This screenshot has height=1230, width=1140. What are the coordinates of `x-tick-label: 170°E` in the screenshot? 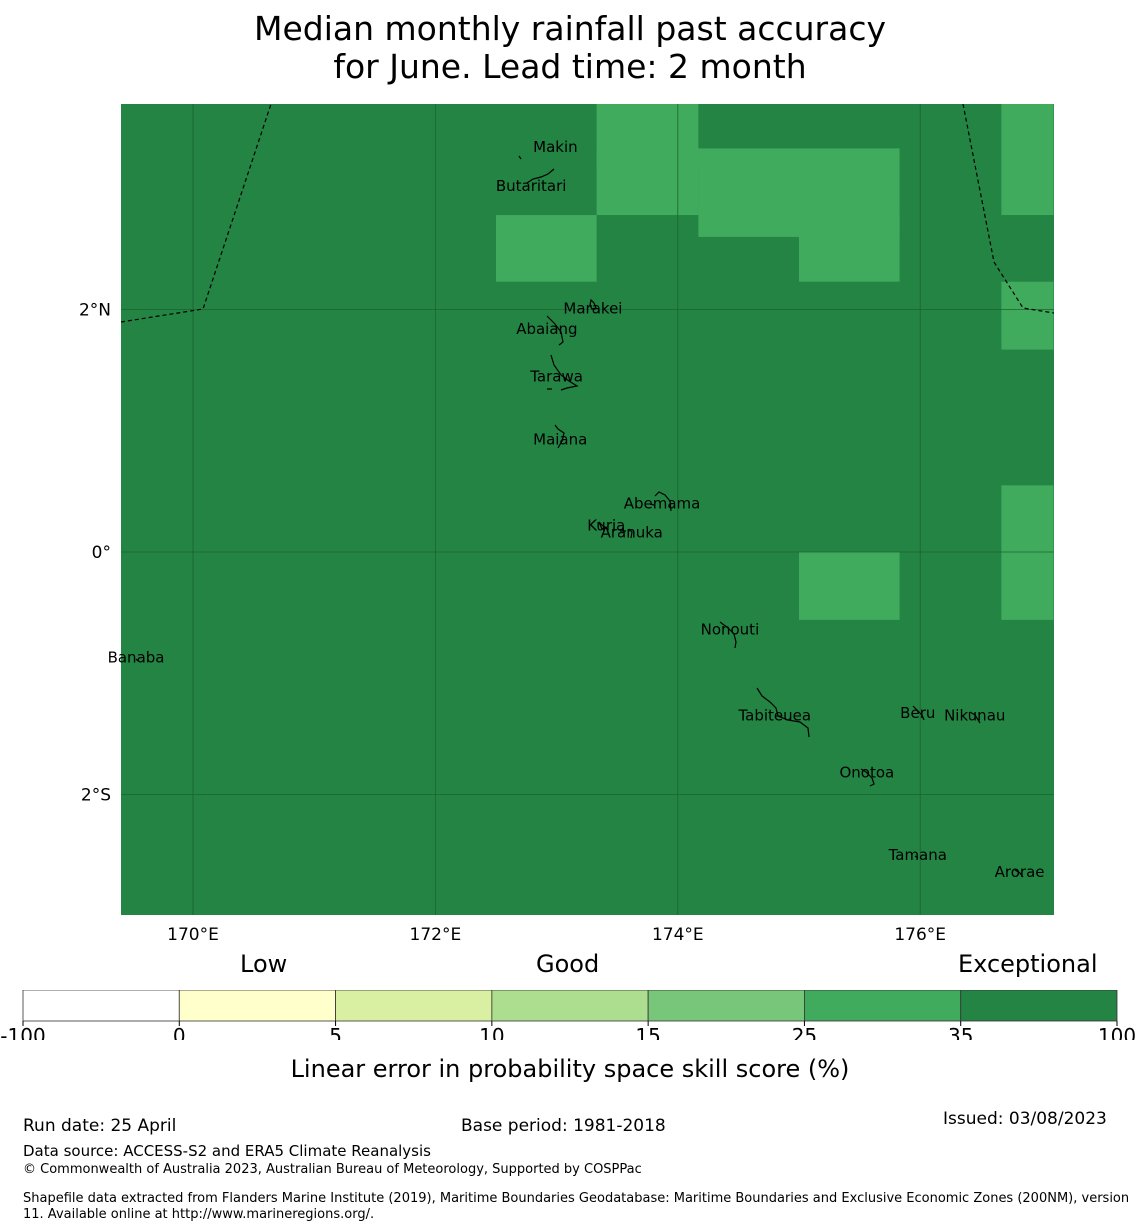 It's located at (193, 935).